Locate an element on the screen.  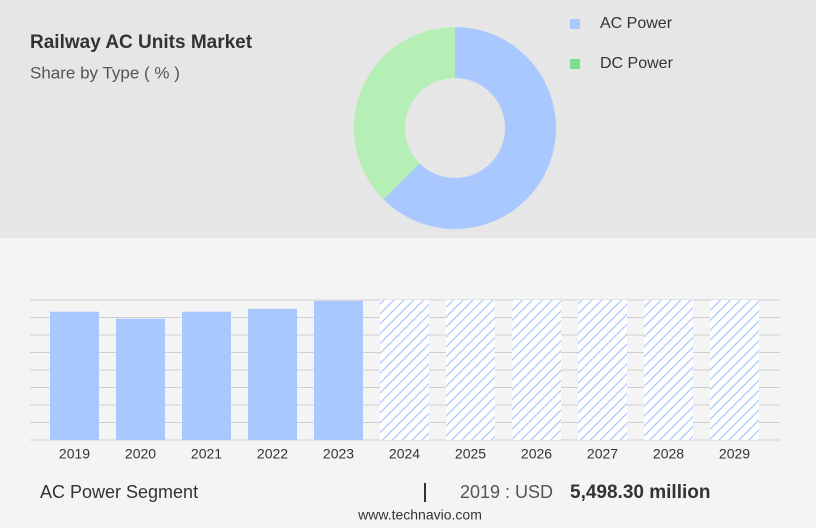
x-tick-label: 2022 is located at coordinates (272, 454).